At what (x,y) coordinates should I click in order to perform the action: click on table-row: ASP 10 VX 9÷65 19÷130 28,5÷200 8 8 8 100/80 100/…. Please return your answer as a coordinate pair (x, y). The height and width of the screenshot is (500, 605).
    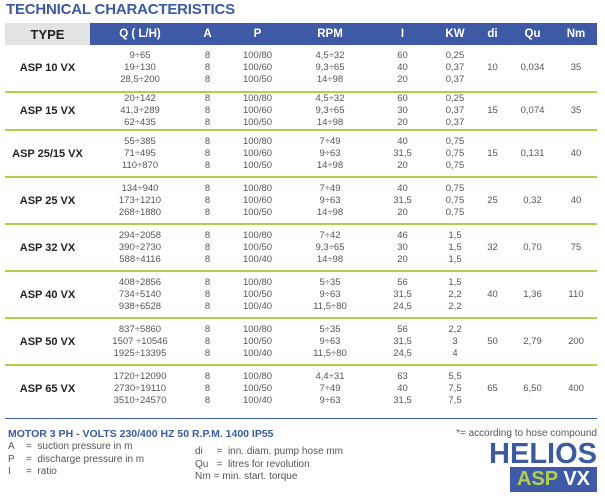
    Looking at the image, I should click on (301, 69).